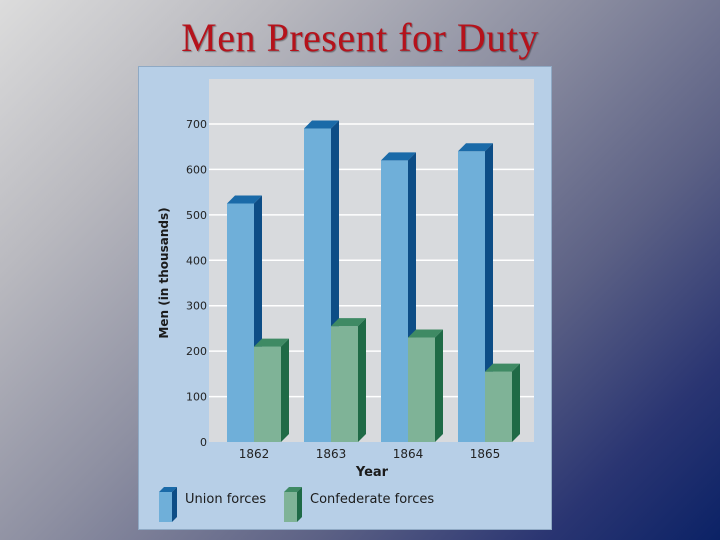 The height and width of the screenshot is (540, 720). Describe the element at coordinates (439, 385) in the screenshot. I see `confederate-bar-1864-side` at that location.